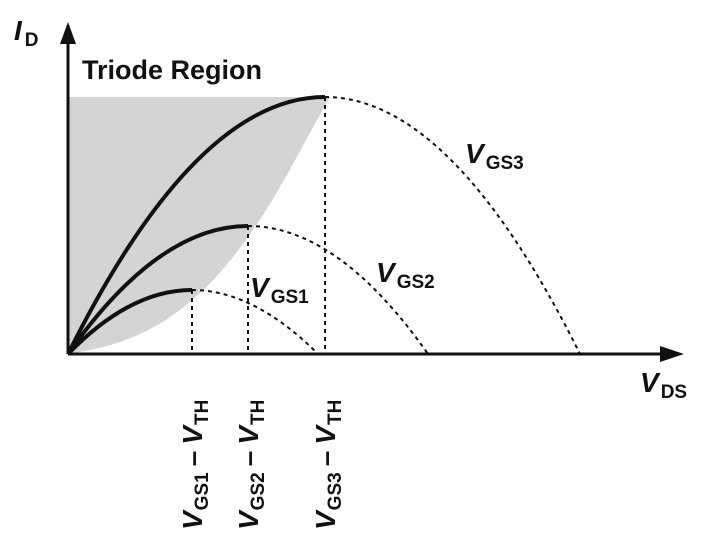 Image resolution: width=716 pixels, height=544 pixels. I want to click on tick3-gs: GS3, so click(335, 491).